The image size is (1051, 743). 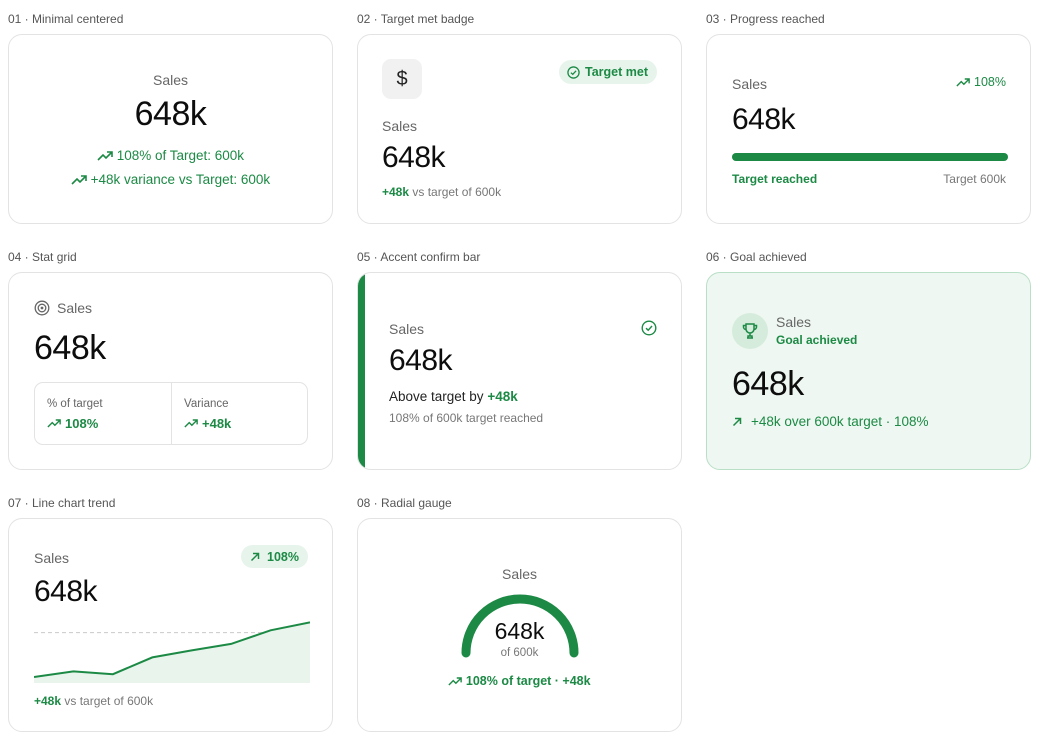 I want to click on stat-value: 108%, so click(x=72, y=423).